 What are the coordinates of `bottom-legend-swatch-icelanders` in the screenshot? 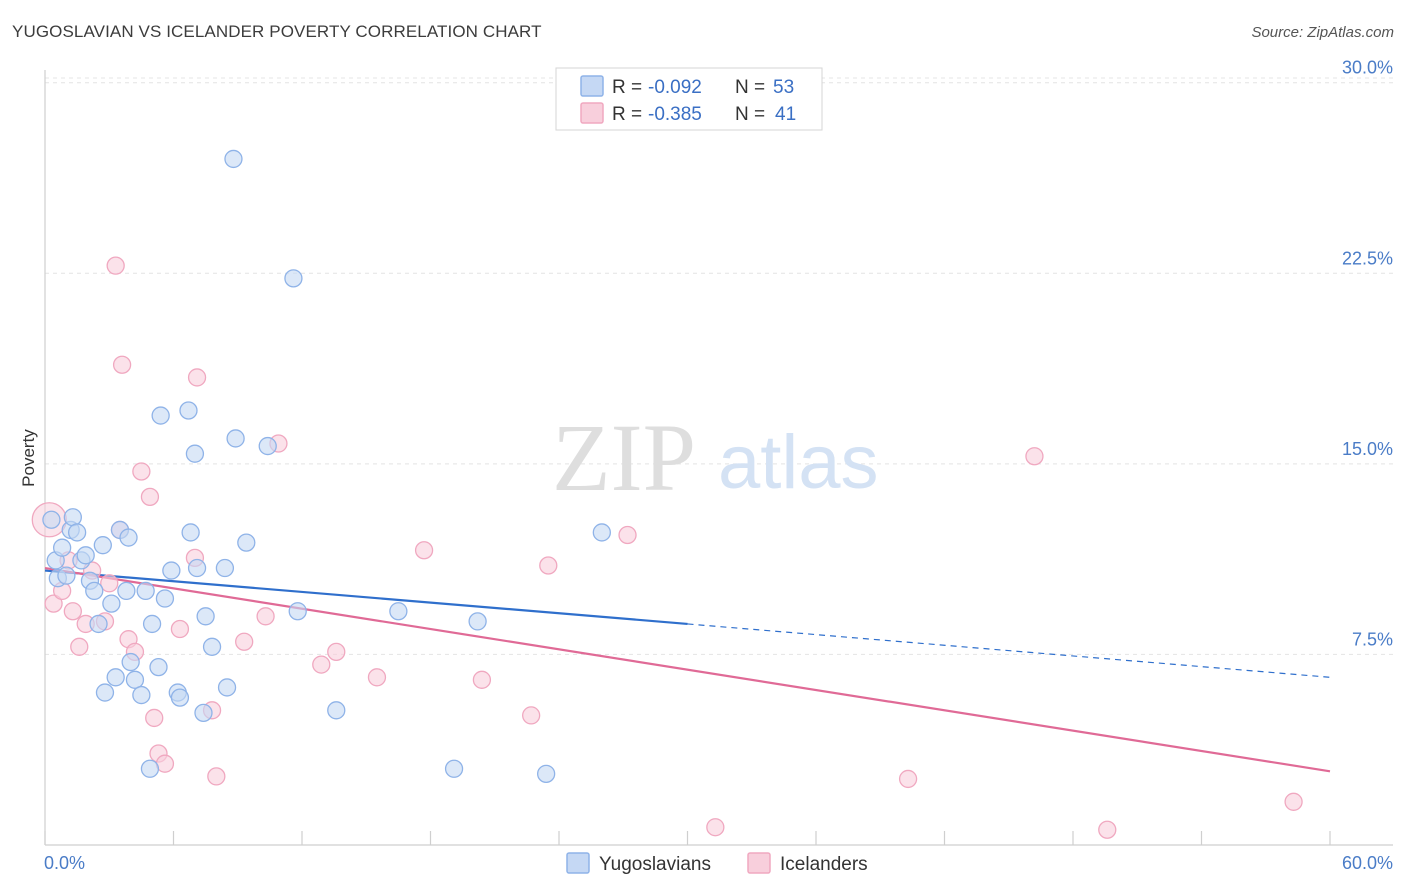 It's located at (759, 863).